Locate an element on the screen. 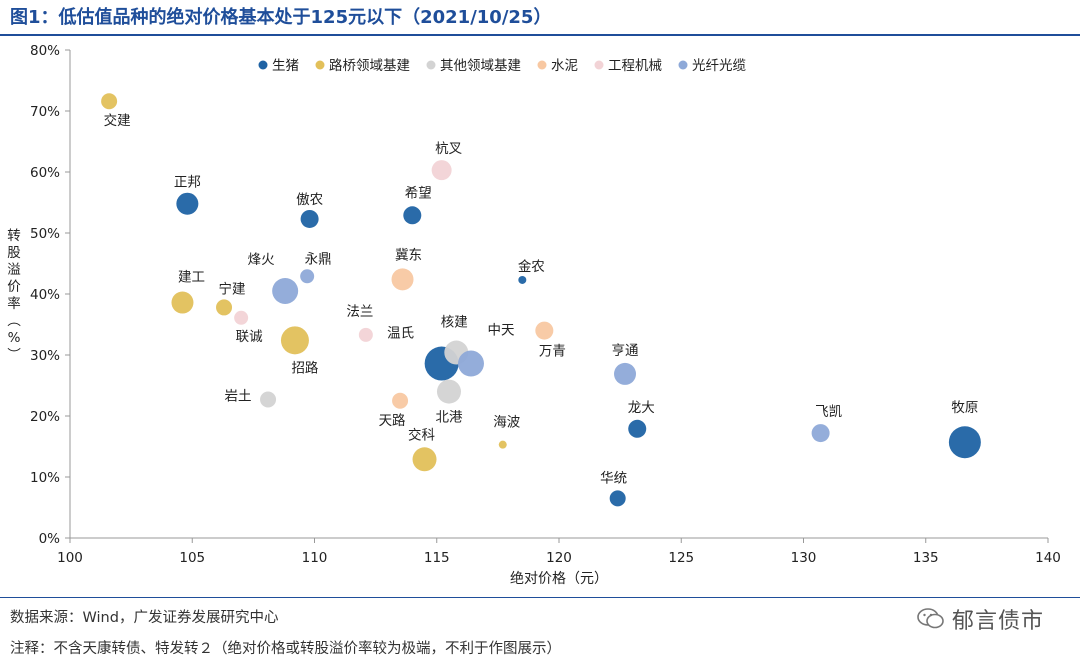  legend-item: 其他领域基建 is located at coordinates (473, 65).